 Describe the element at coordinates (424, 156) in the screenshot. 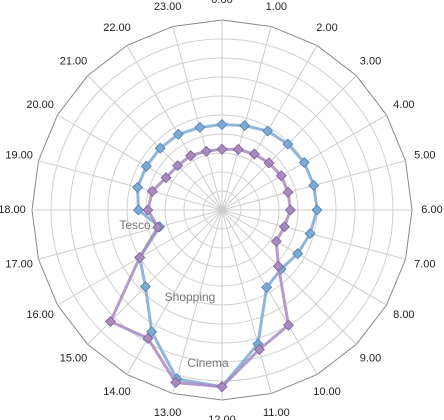

I see `category-label: 5.00` at that location.